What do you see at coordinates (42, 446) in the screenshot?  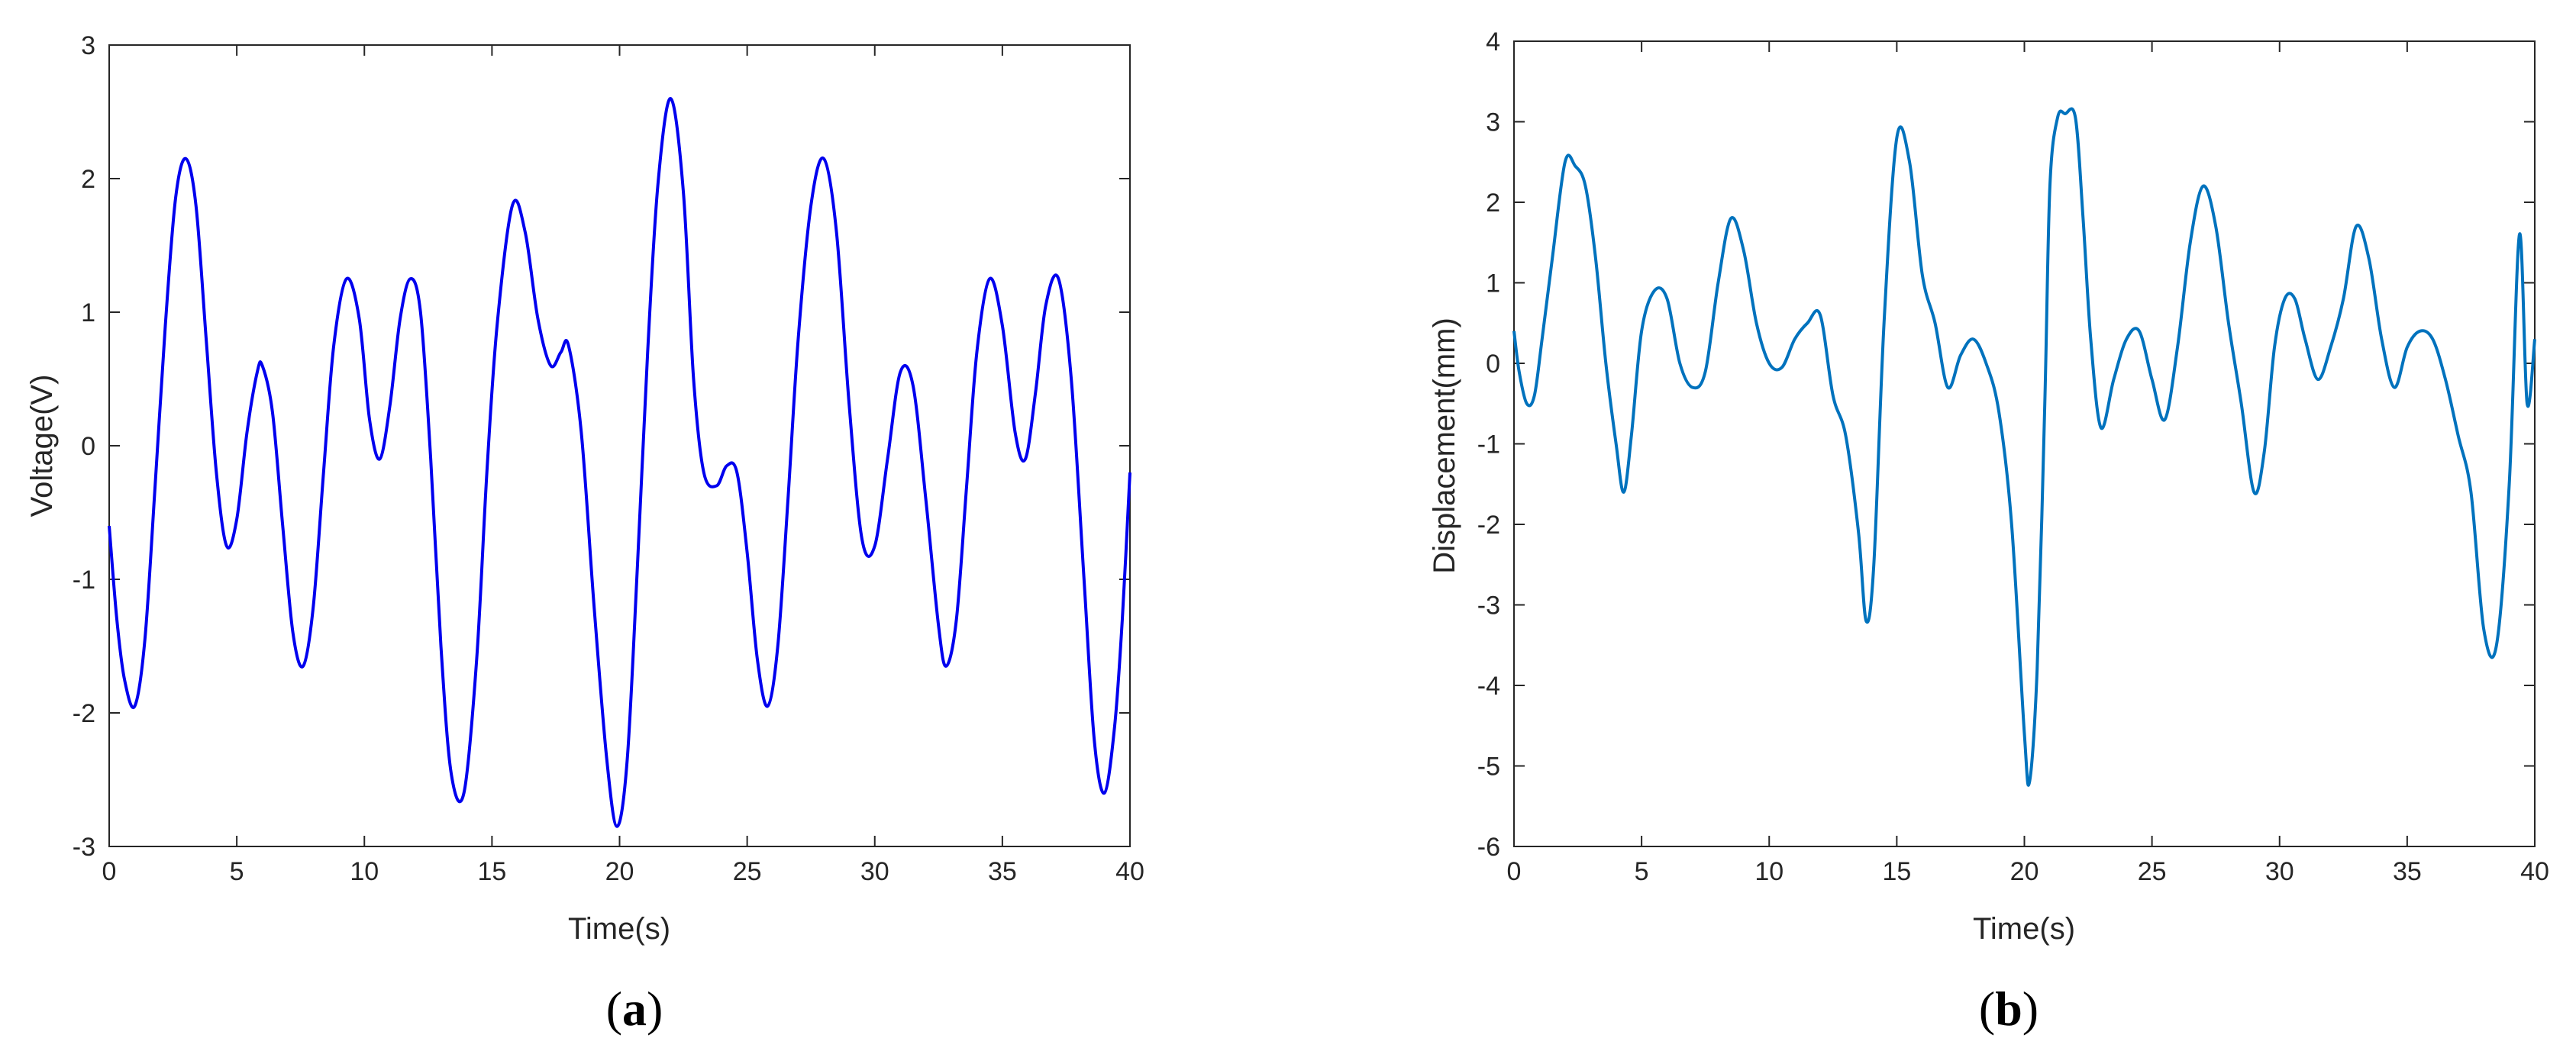 I see `y-axis-label: Voltage(V)` at bounding box center [42, 446].